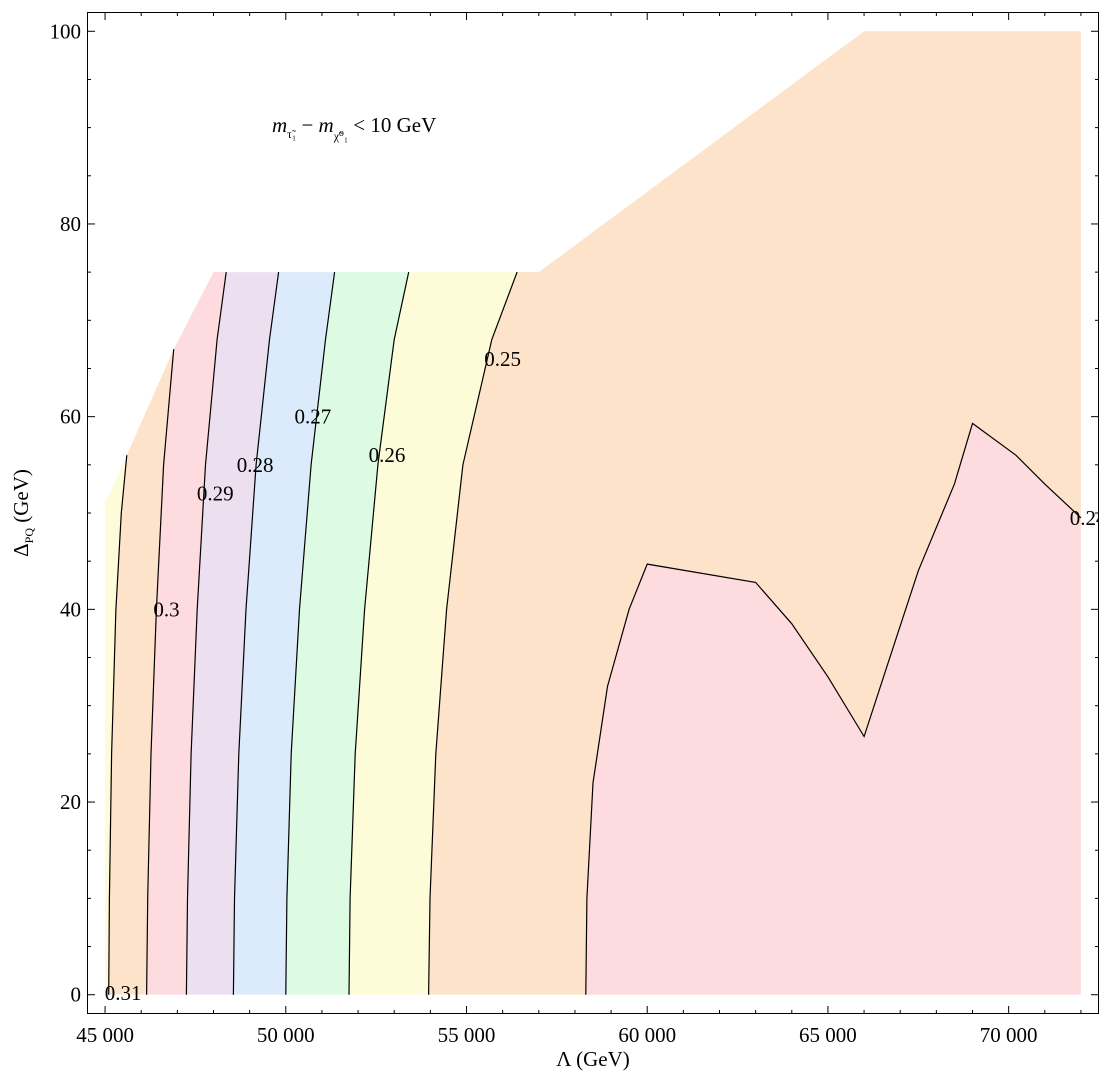 The image size is (1099, 1076). I want to click on x-tick-label: 60 000, so click(647, 1035).